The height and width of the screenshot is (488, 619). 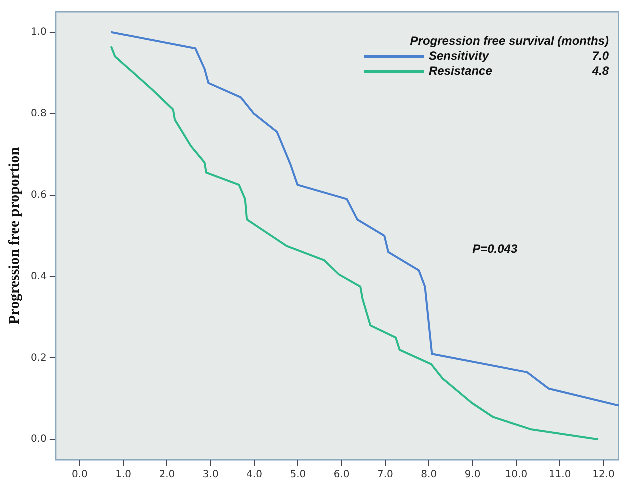 What do you see at coordinates (38, 440) in the screenshot?
I see `y-tick-label: 0.0` at bounding box center [38, 440].